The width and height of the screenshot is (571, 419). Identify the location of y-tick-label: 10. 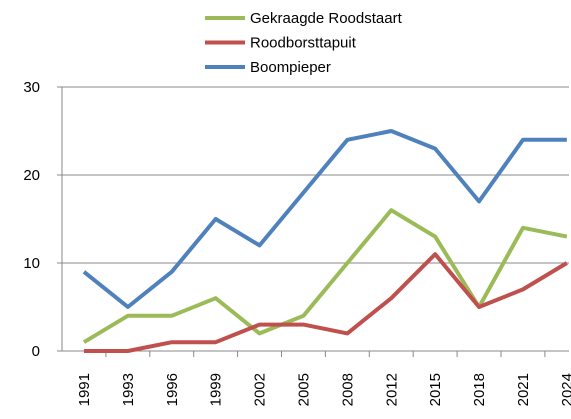
(31, 263).